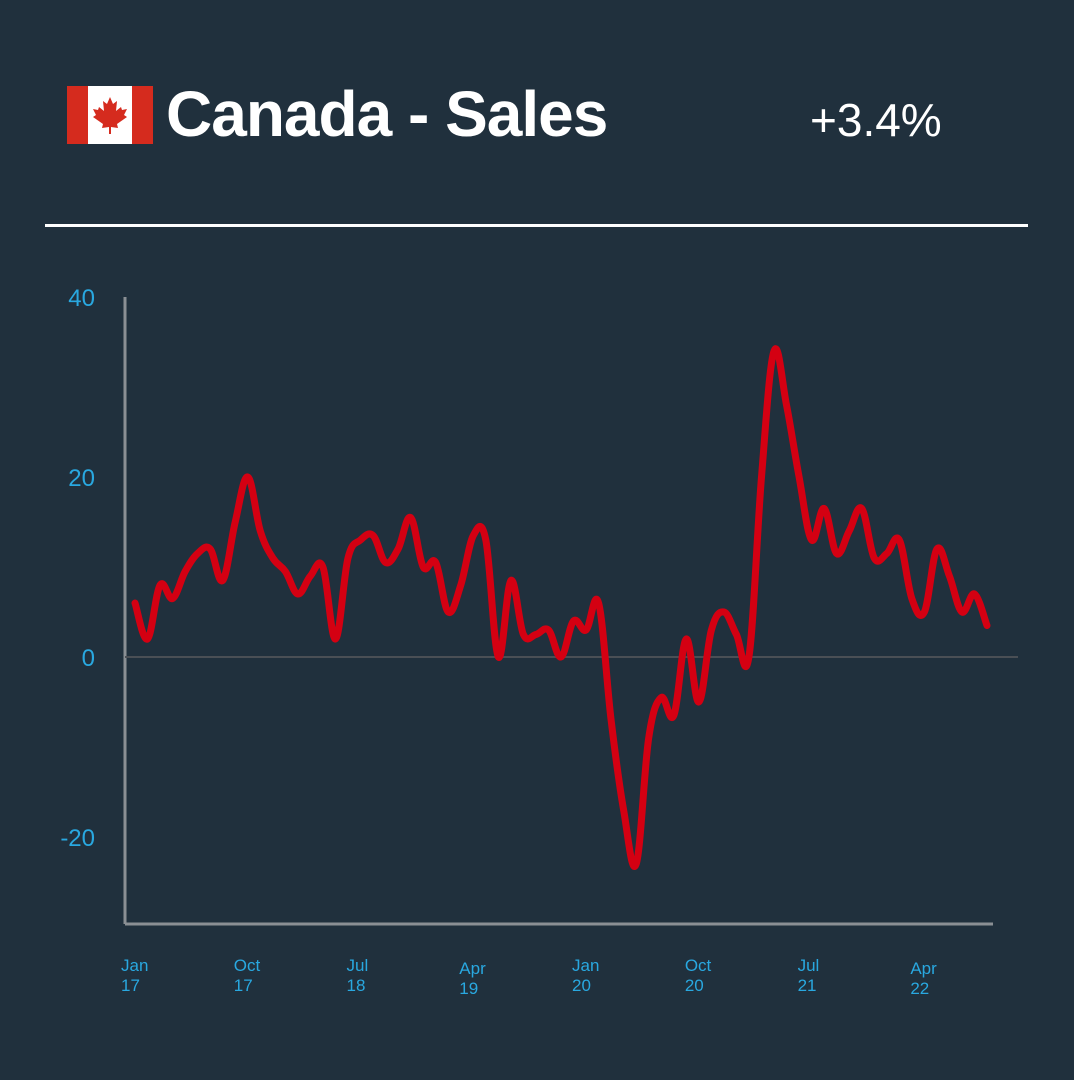 The image size is (1074, 1080). What do you see at coordinates (356, 985) in the screenshot?
I see `x-tick-label-year: 18` at bounding box center [356, 985].